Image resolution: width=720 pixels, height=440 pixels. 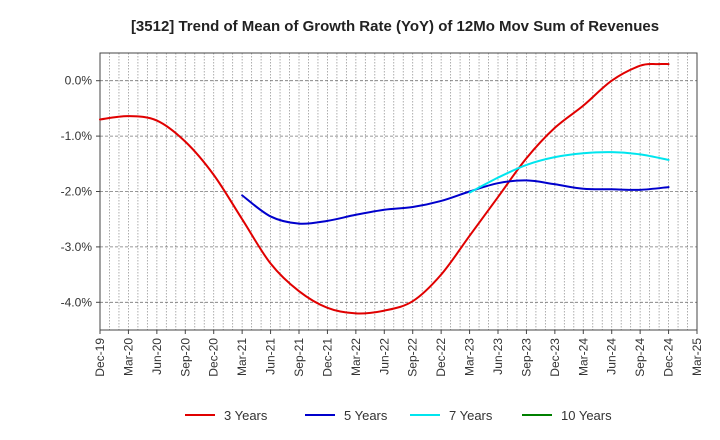 I want to click on x-tick-label: Jun-24, so click(x=612, y=356).